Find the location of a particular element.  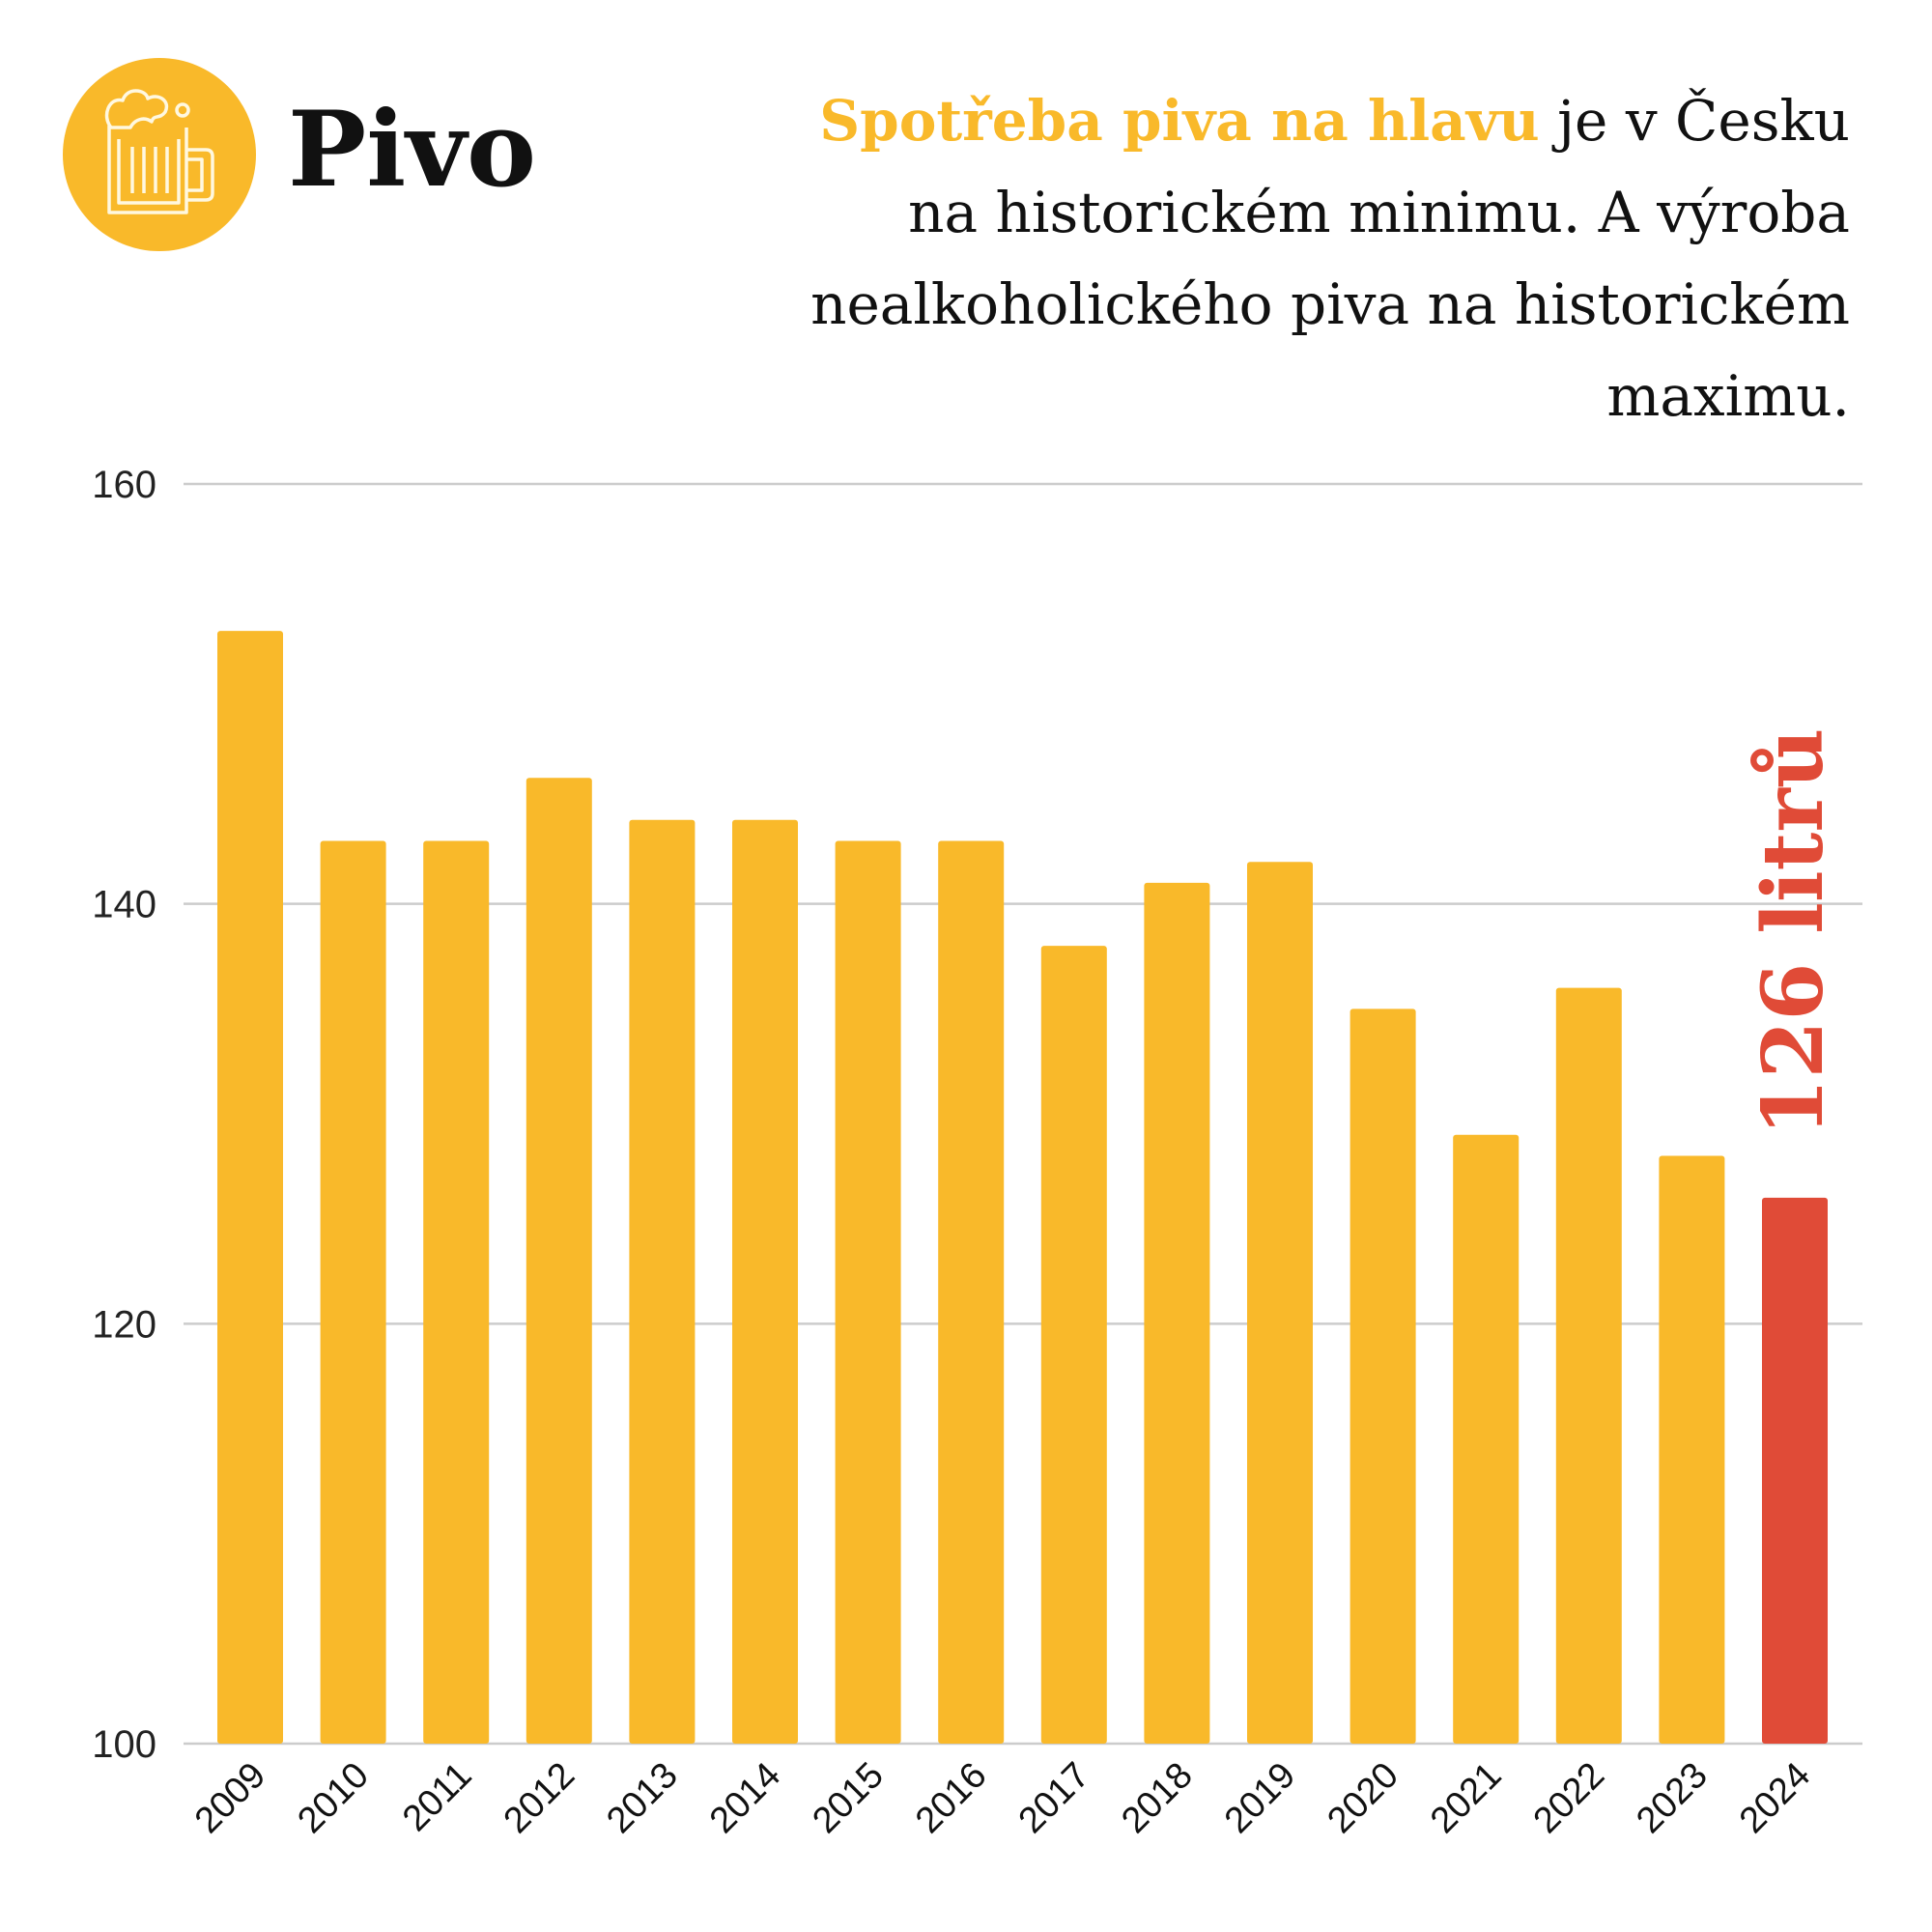

bar-2017 is located at coordinates (1073, 1345).